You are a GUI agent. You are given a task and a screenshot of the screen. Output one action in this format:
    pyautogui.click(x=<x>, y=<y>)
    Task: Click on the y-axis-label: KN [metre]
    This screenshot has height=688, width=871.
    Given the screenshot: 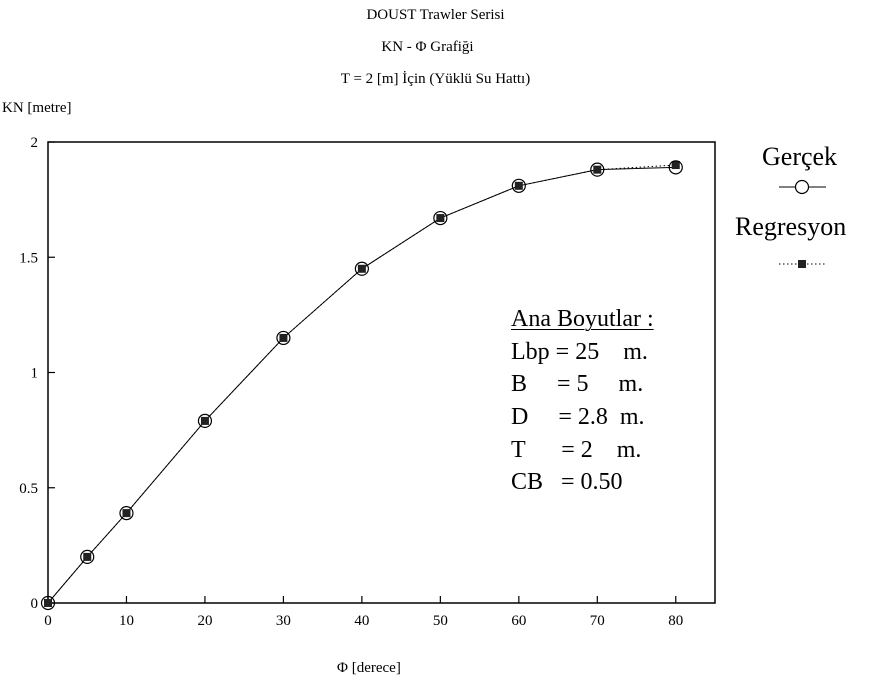 What is the action you would take?
    pyautogui.click(x=37, y=108)
    